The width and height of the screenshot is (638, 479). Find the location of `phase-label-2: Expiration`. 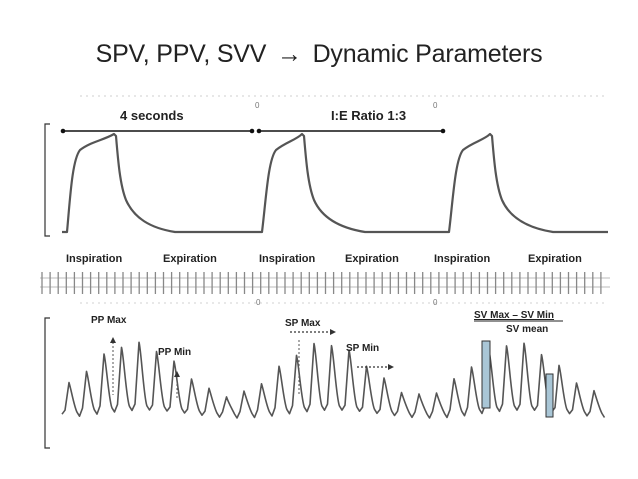

phase-label-2: Expiration is located at coordinates (190, 259).